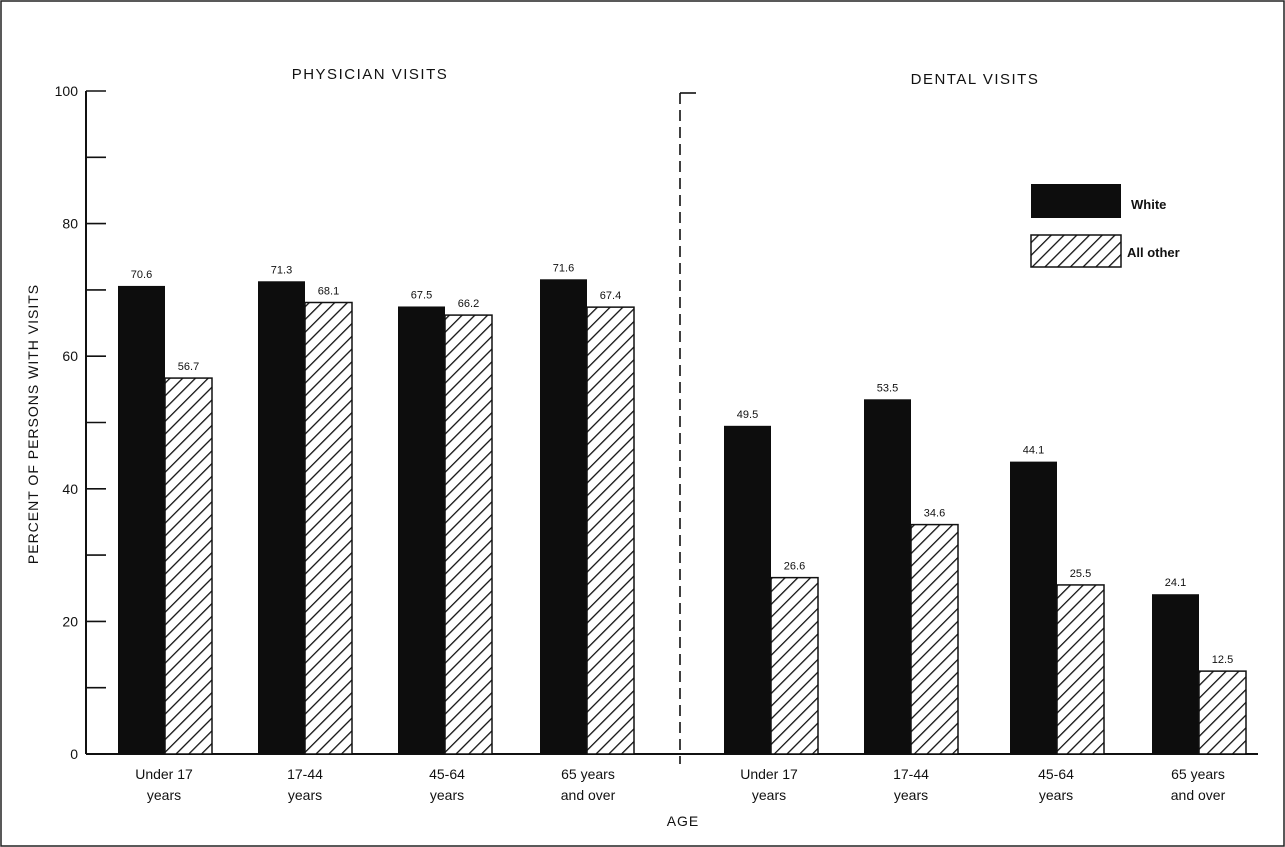  What do you see at coordinates (610, 296) in the screenshot?
I see `bar-value-label: 67.4` at bounding box center [610, 296].